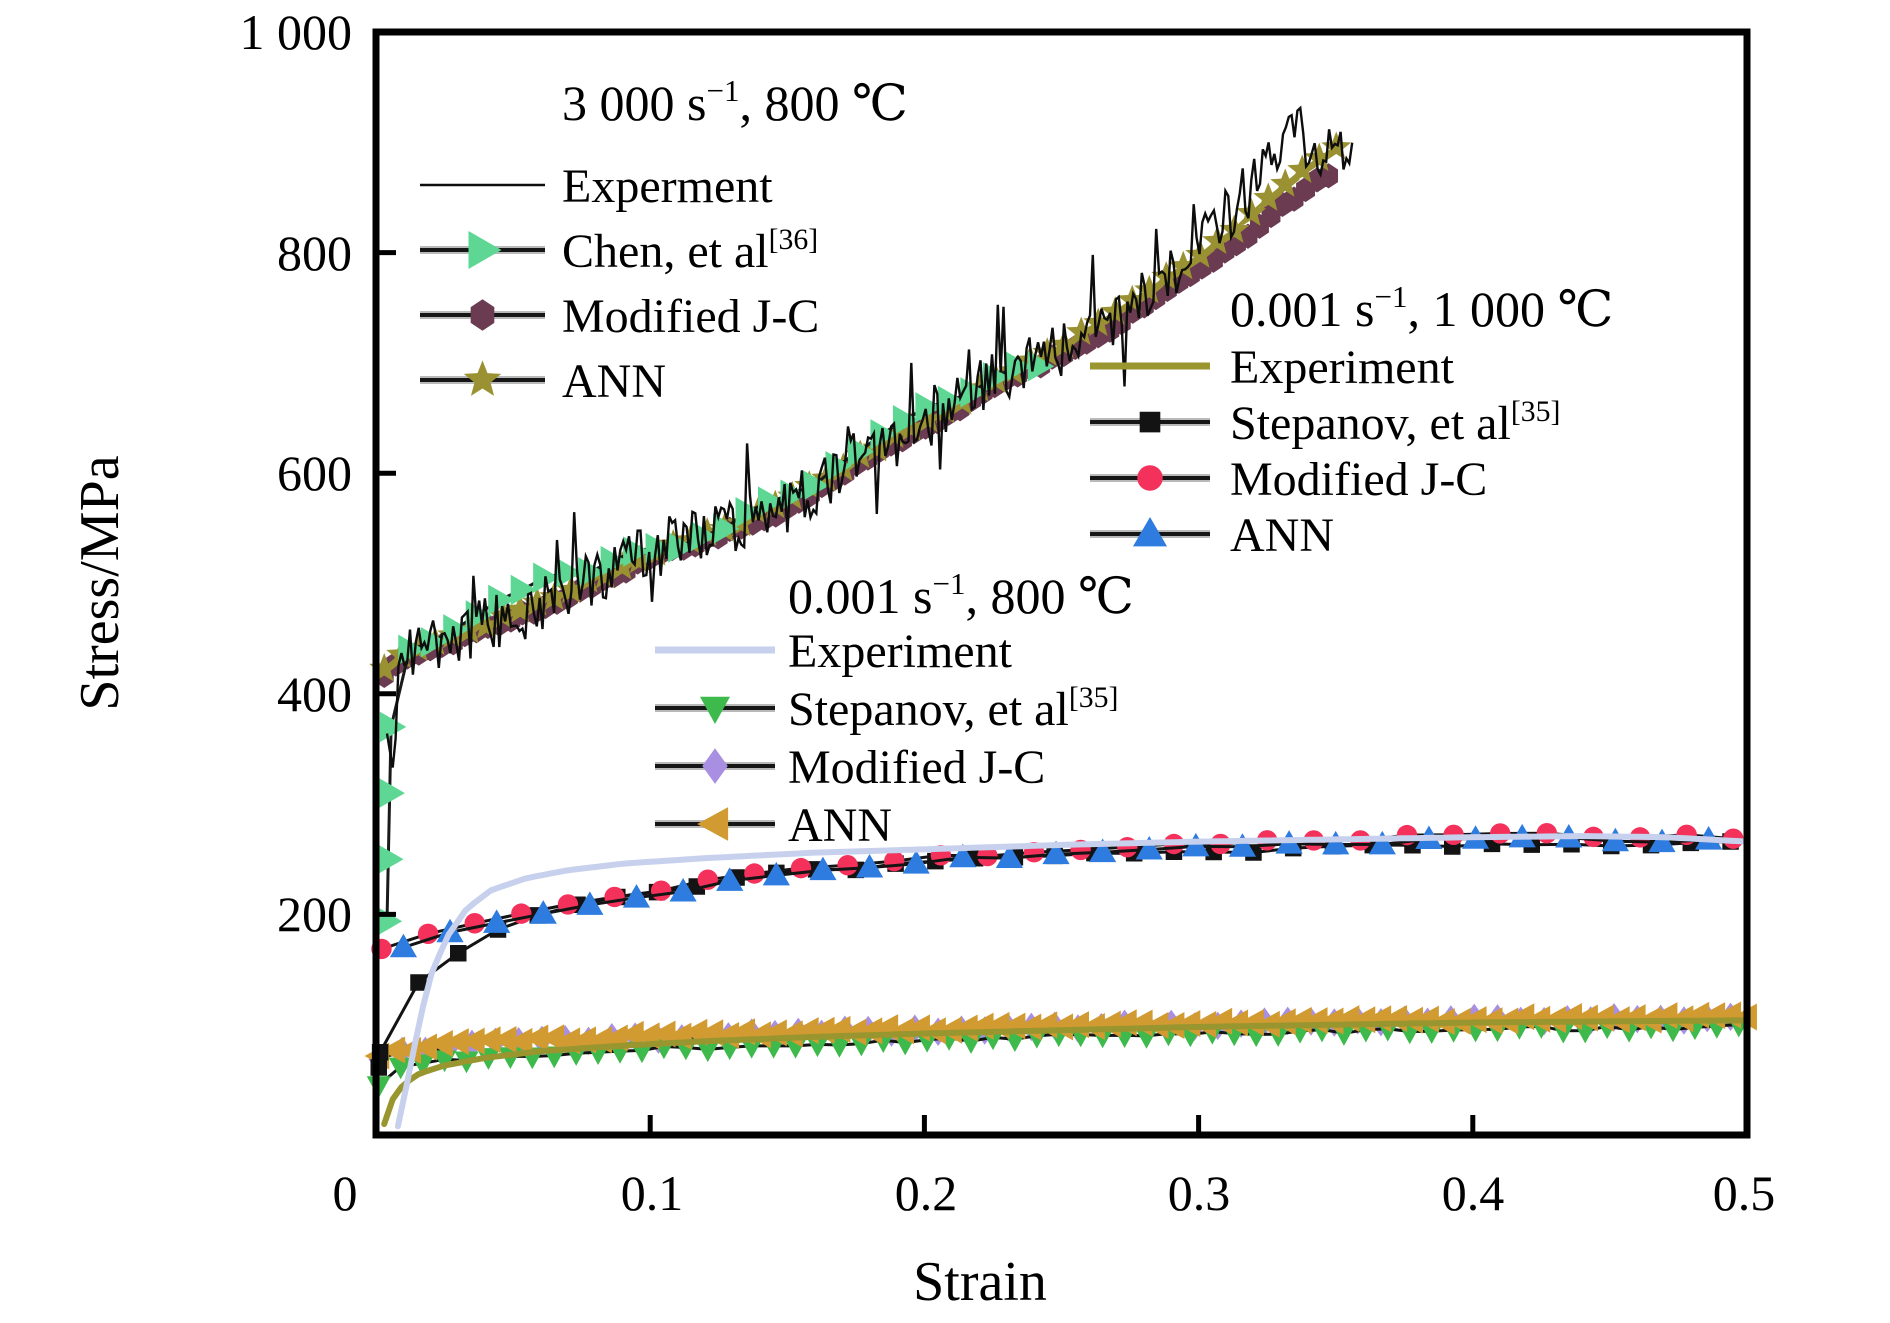 This screenshot has height=1323, width=1890. I want to click on x-tick-label-0.1: 0.1, so click(652, 1193).